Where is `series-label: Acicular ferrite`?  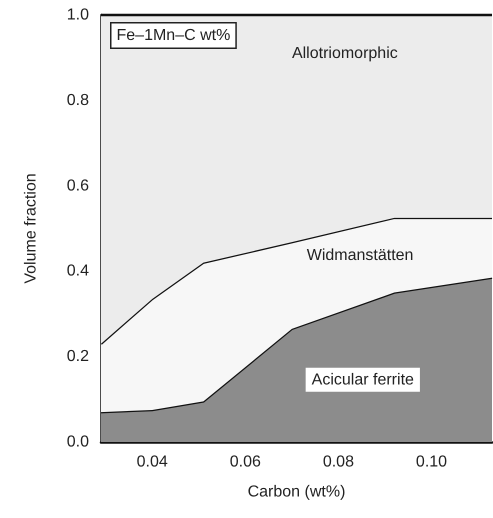
series-label: Acicular ferrite is located at coordinates (363, 379).